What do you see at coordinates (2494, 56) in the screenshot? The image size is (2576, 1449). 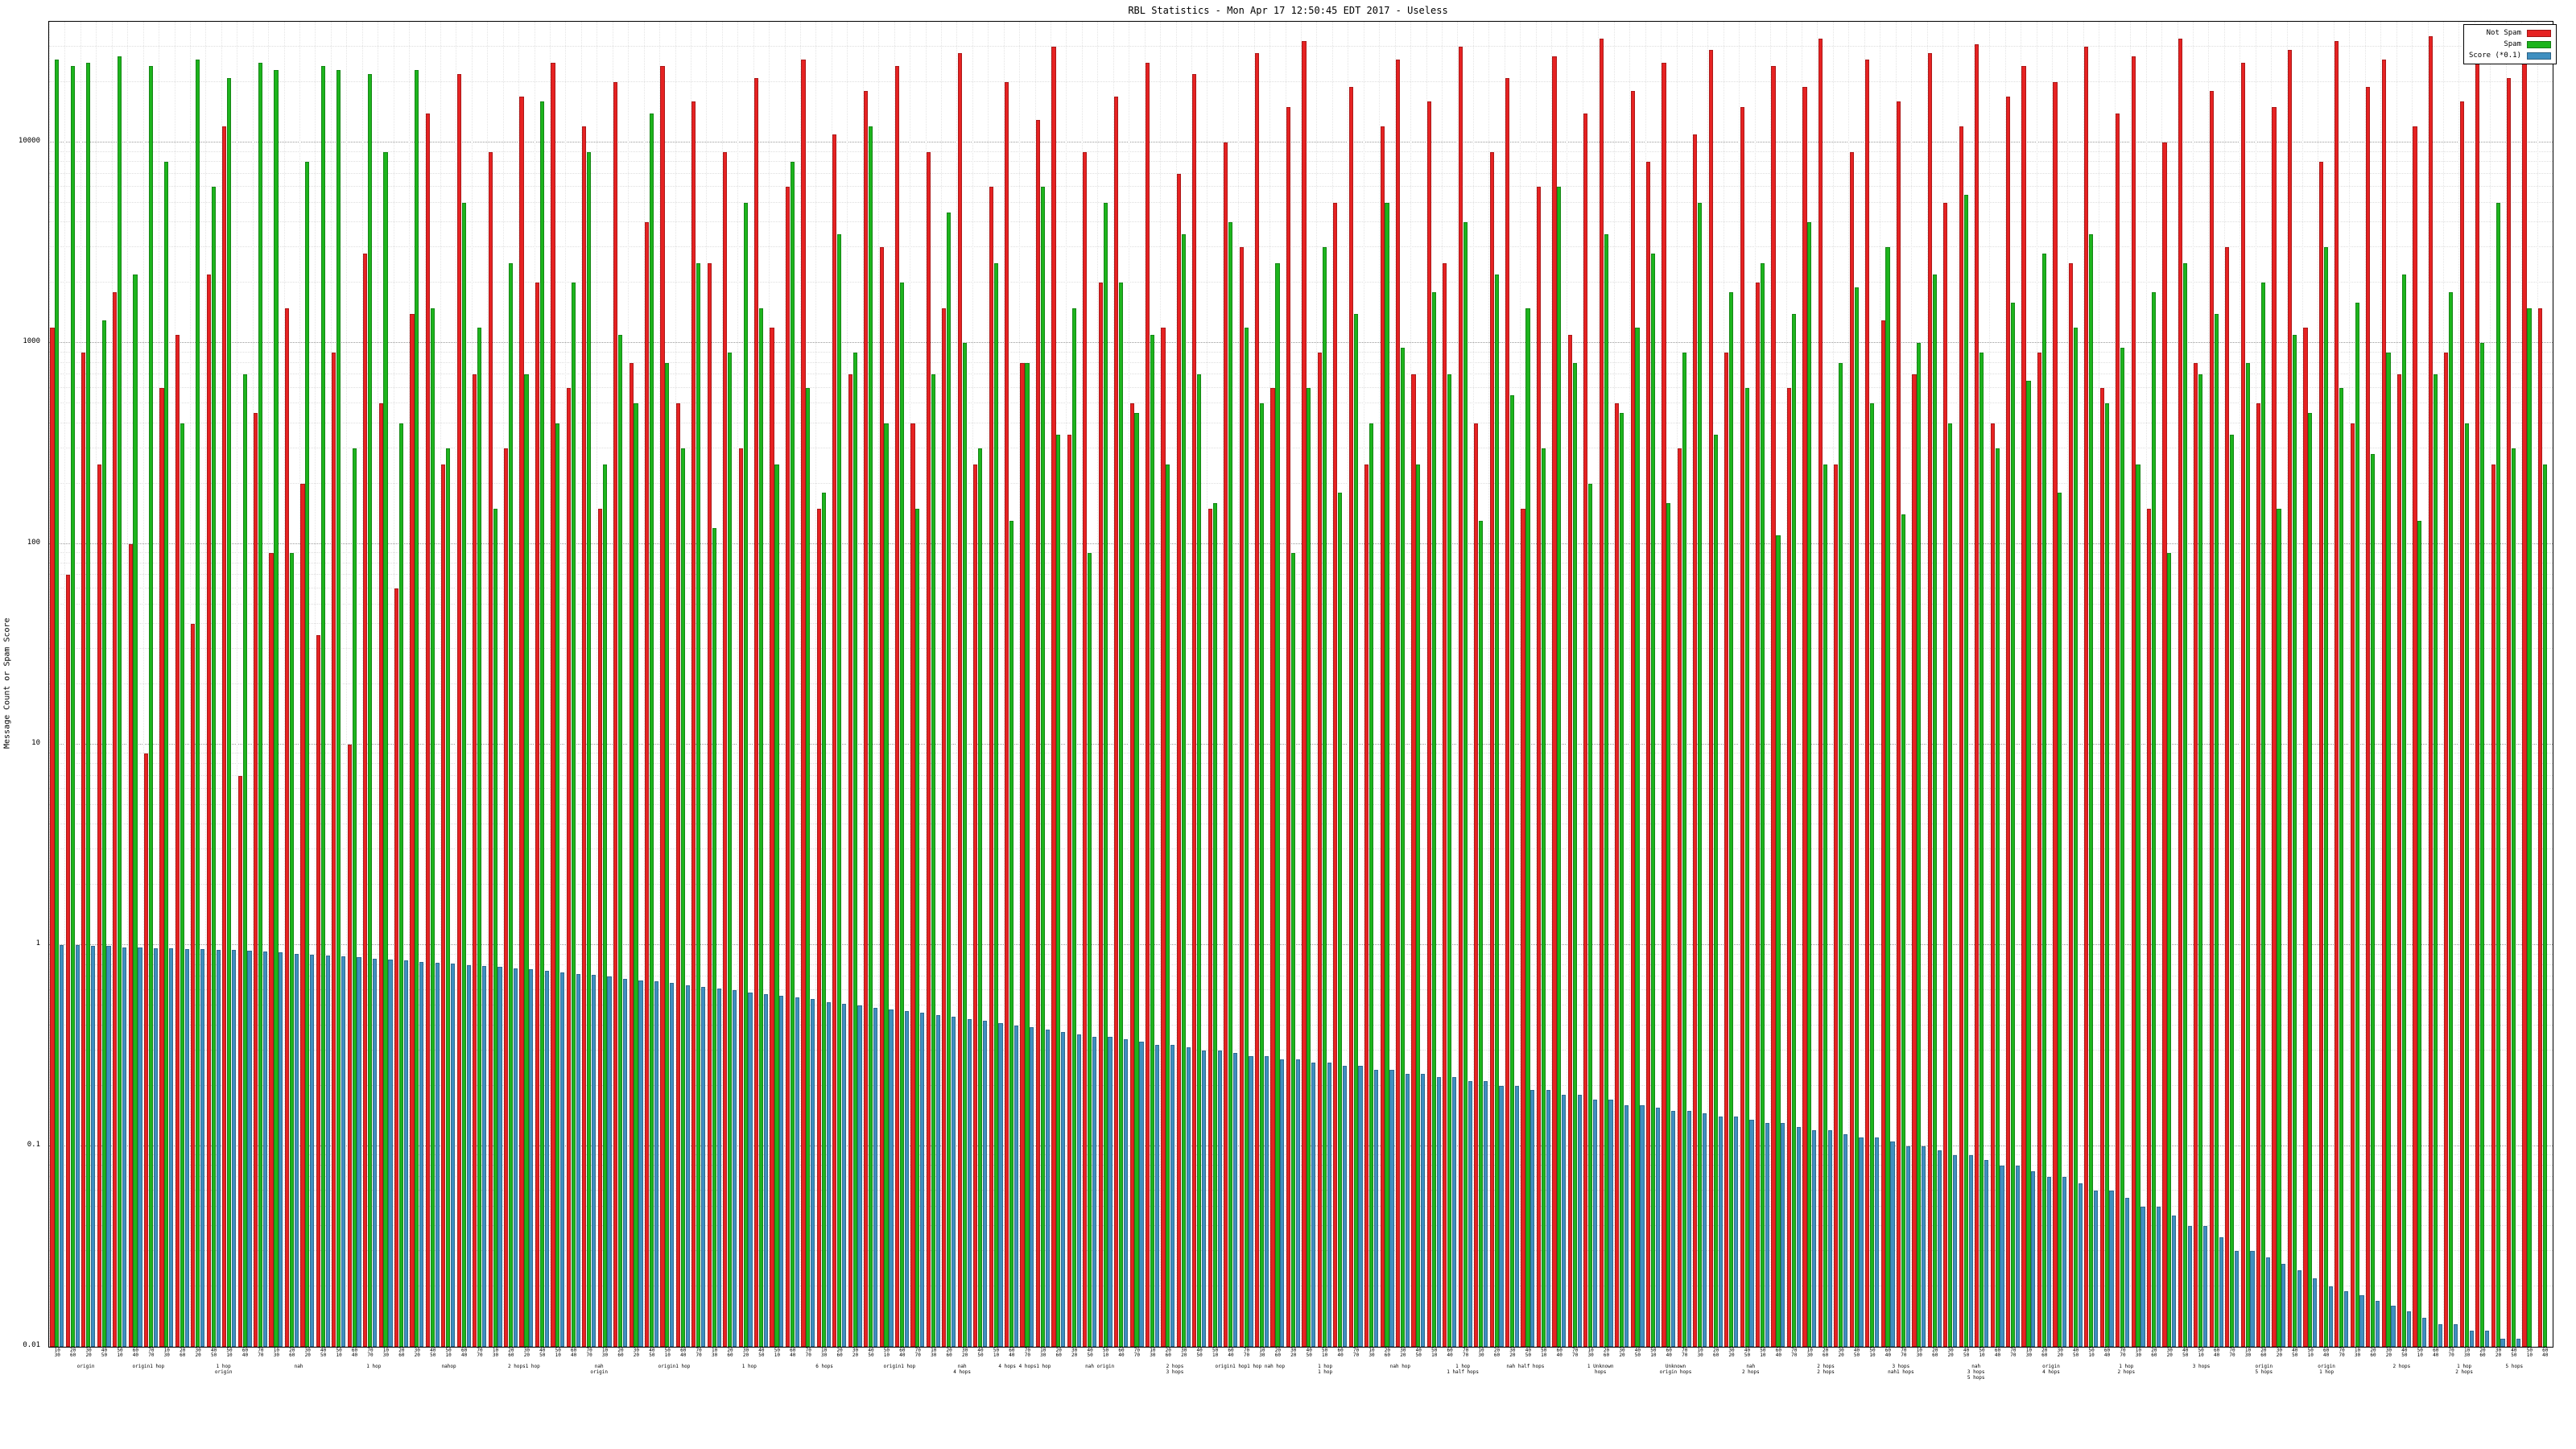 I see `legend-label-score: Score (*0.1)` at bounding box center [2494, 56].